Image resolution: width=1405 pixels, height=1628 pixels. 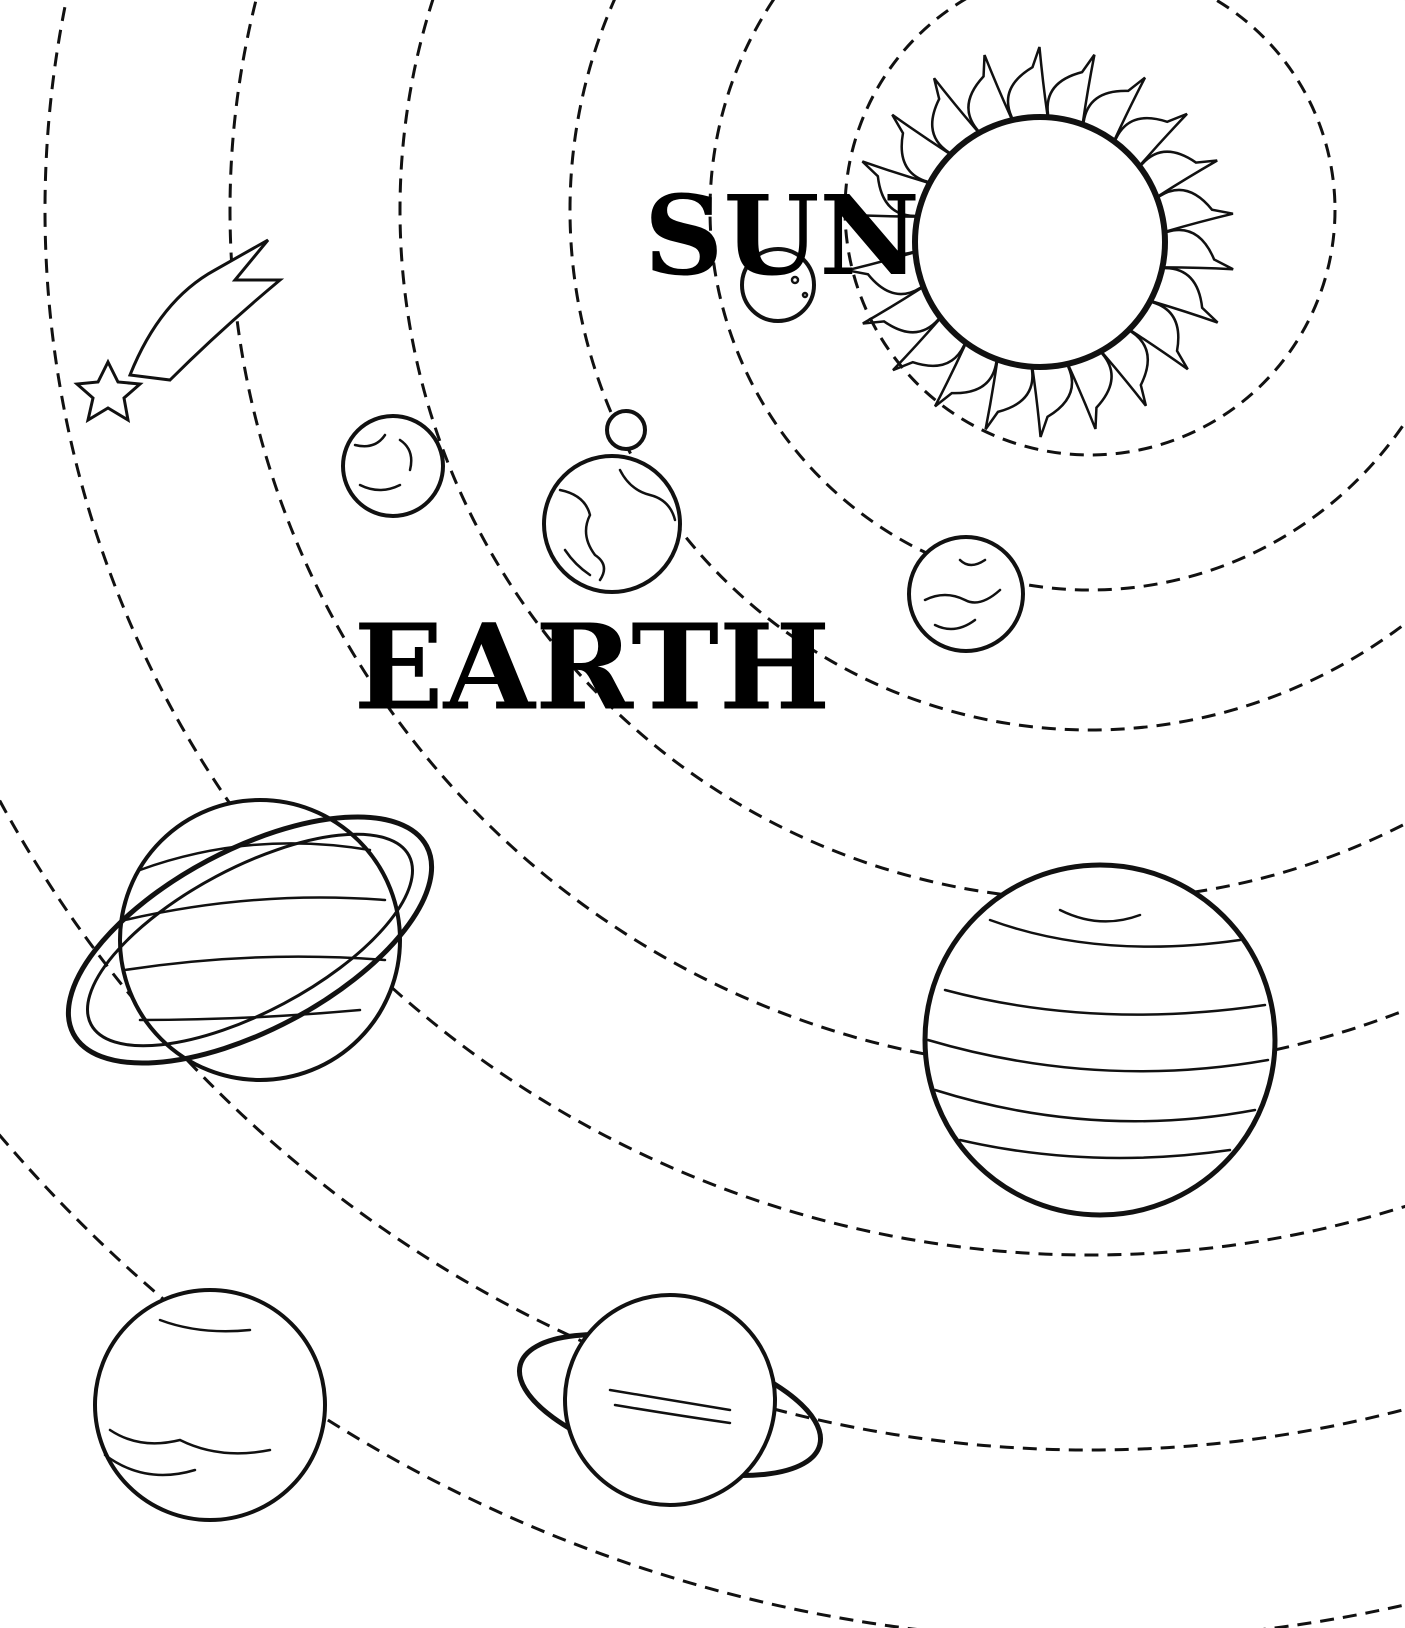 I want to click on jupiter-body, so click(x=1100, y=1040).